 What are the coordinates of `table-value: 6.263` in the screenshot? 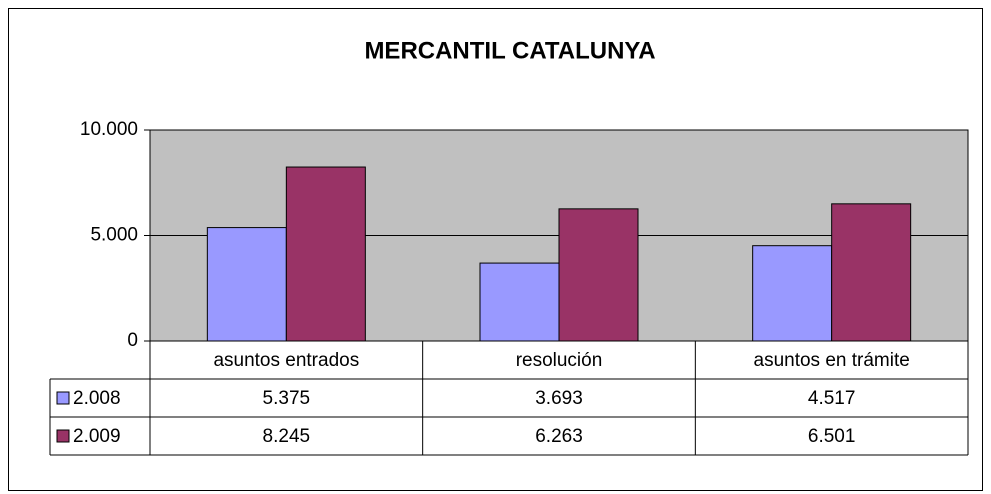 It's located at (559, 436).